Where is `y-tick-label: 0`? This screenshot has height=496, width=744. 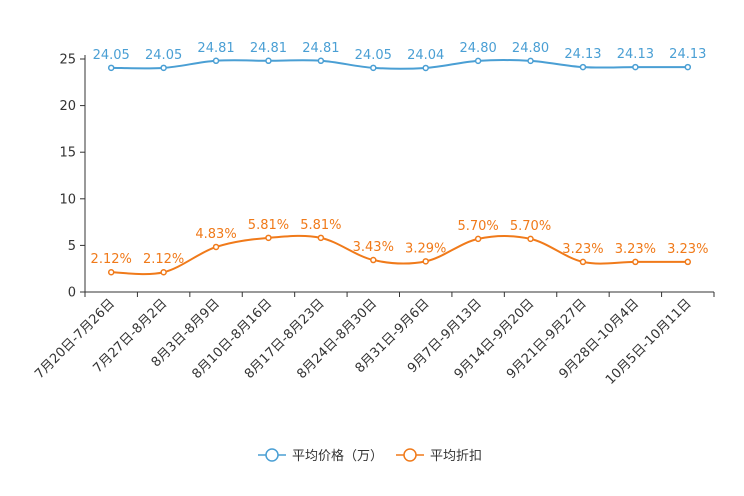 y-tick-label: 0 is located at coordinates (72, 293).